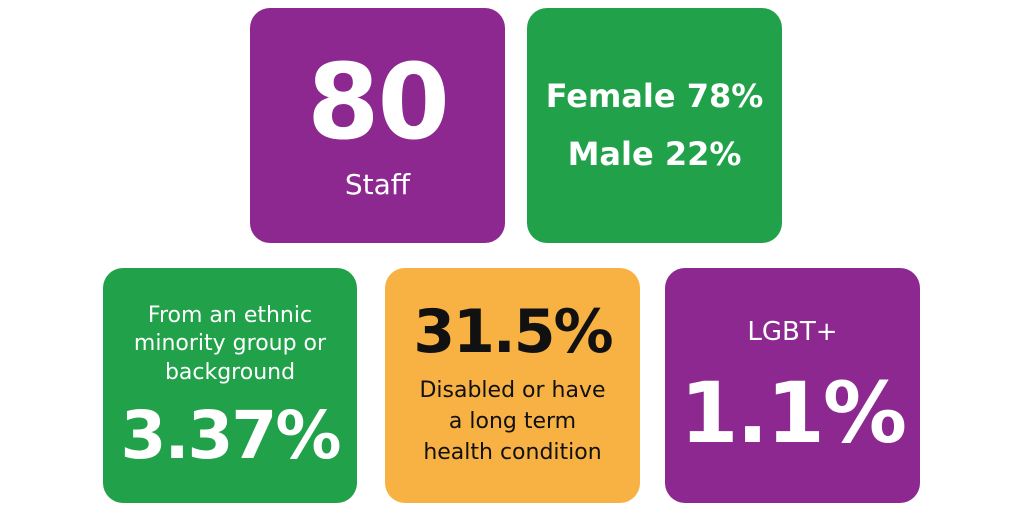 Image resolution: width=1024 pixels, height=516 pixels. Describe the element at coordinates (378, 102) in the screenshot. I see `staff-count: 80` at that location.